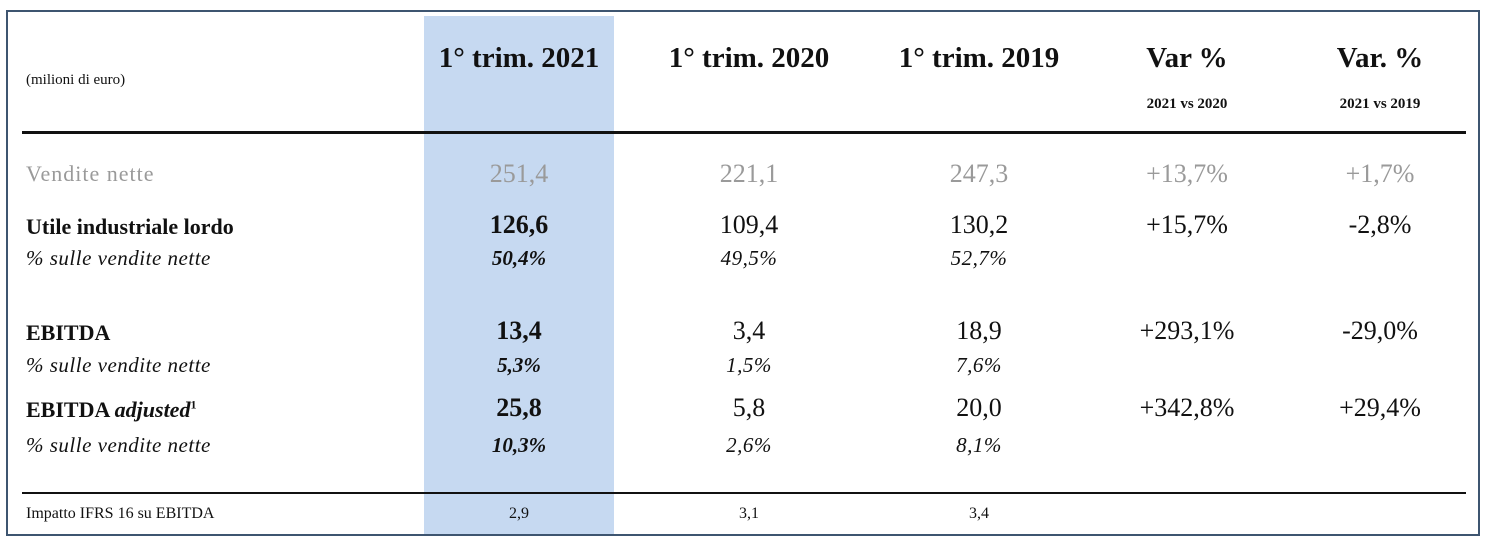  I want to click on column-subheader-var-2019: 2021 vs 2019, so click(1380, 104).